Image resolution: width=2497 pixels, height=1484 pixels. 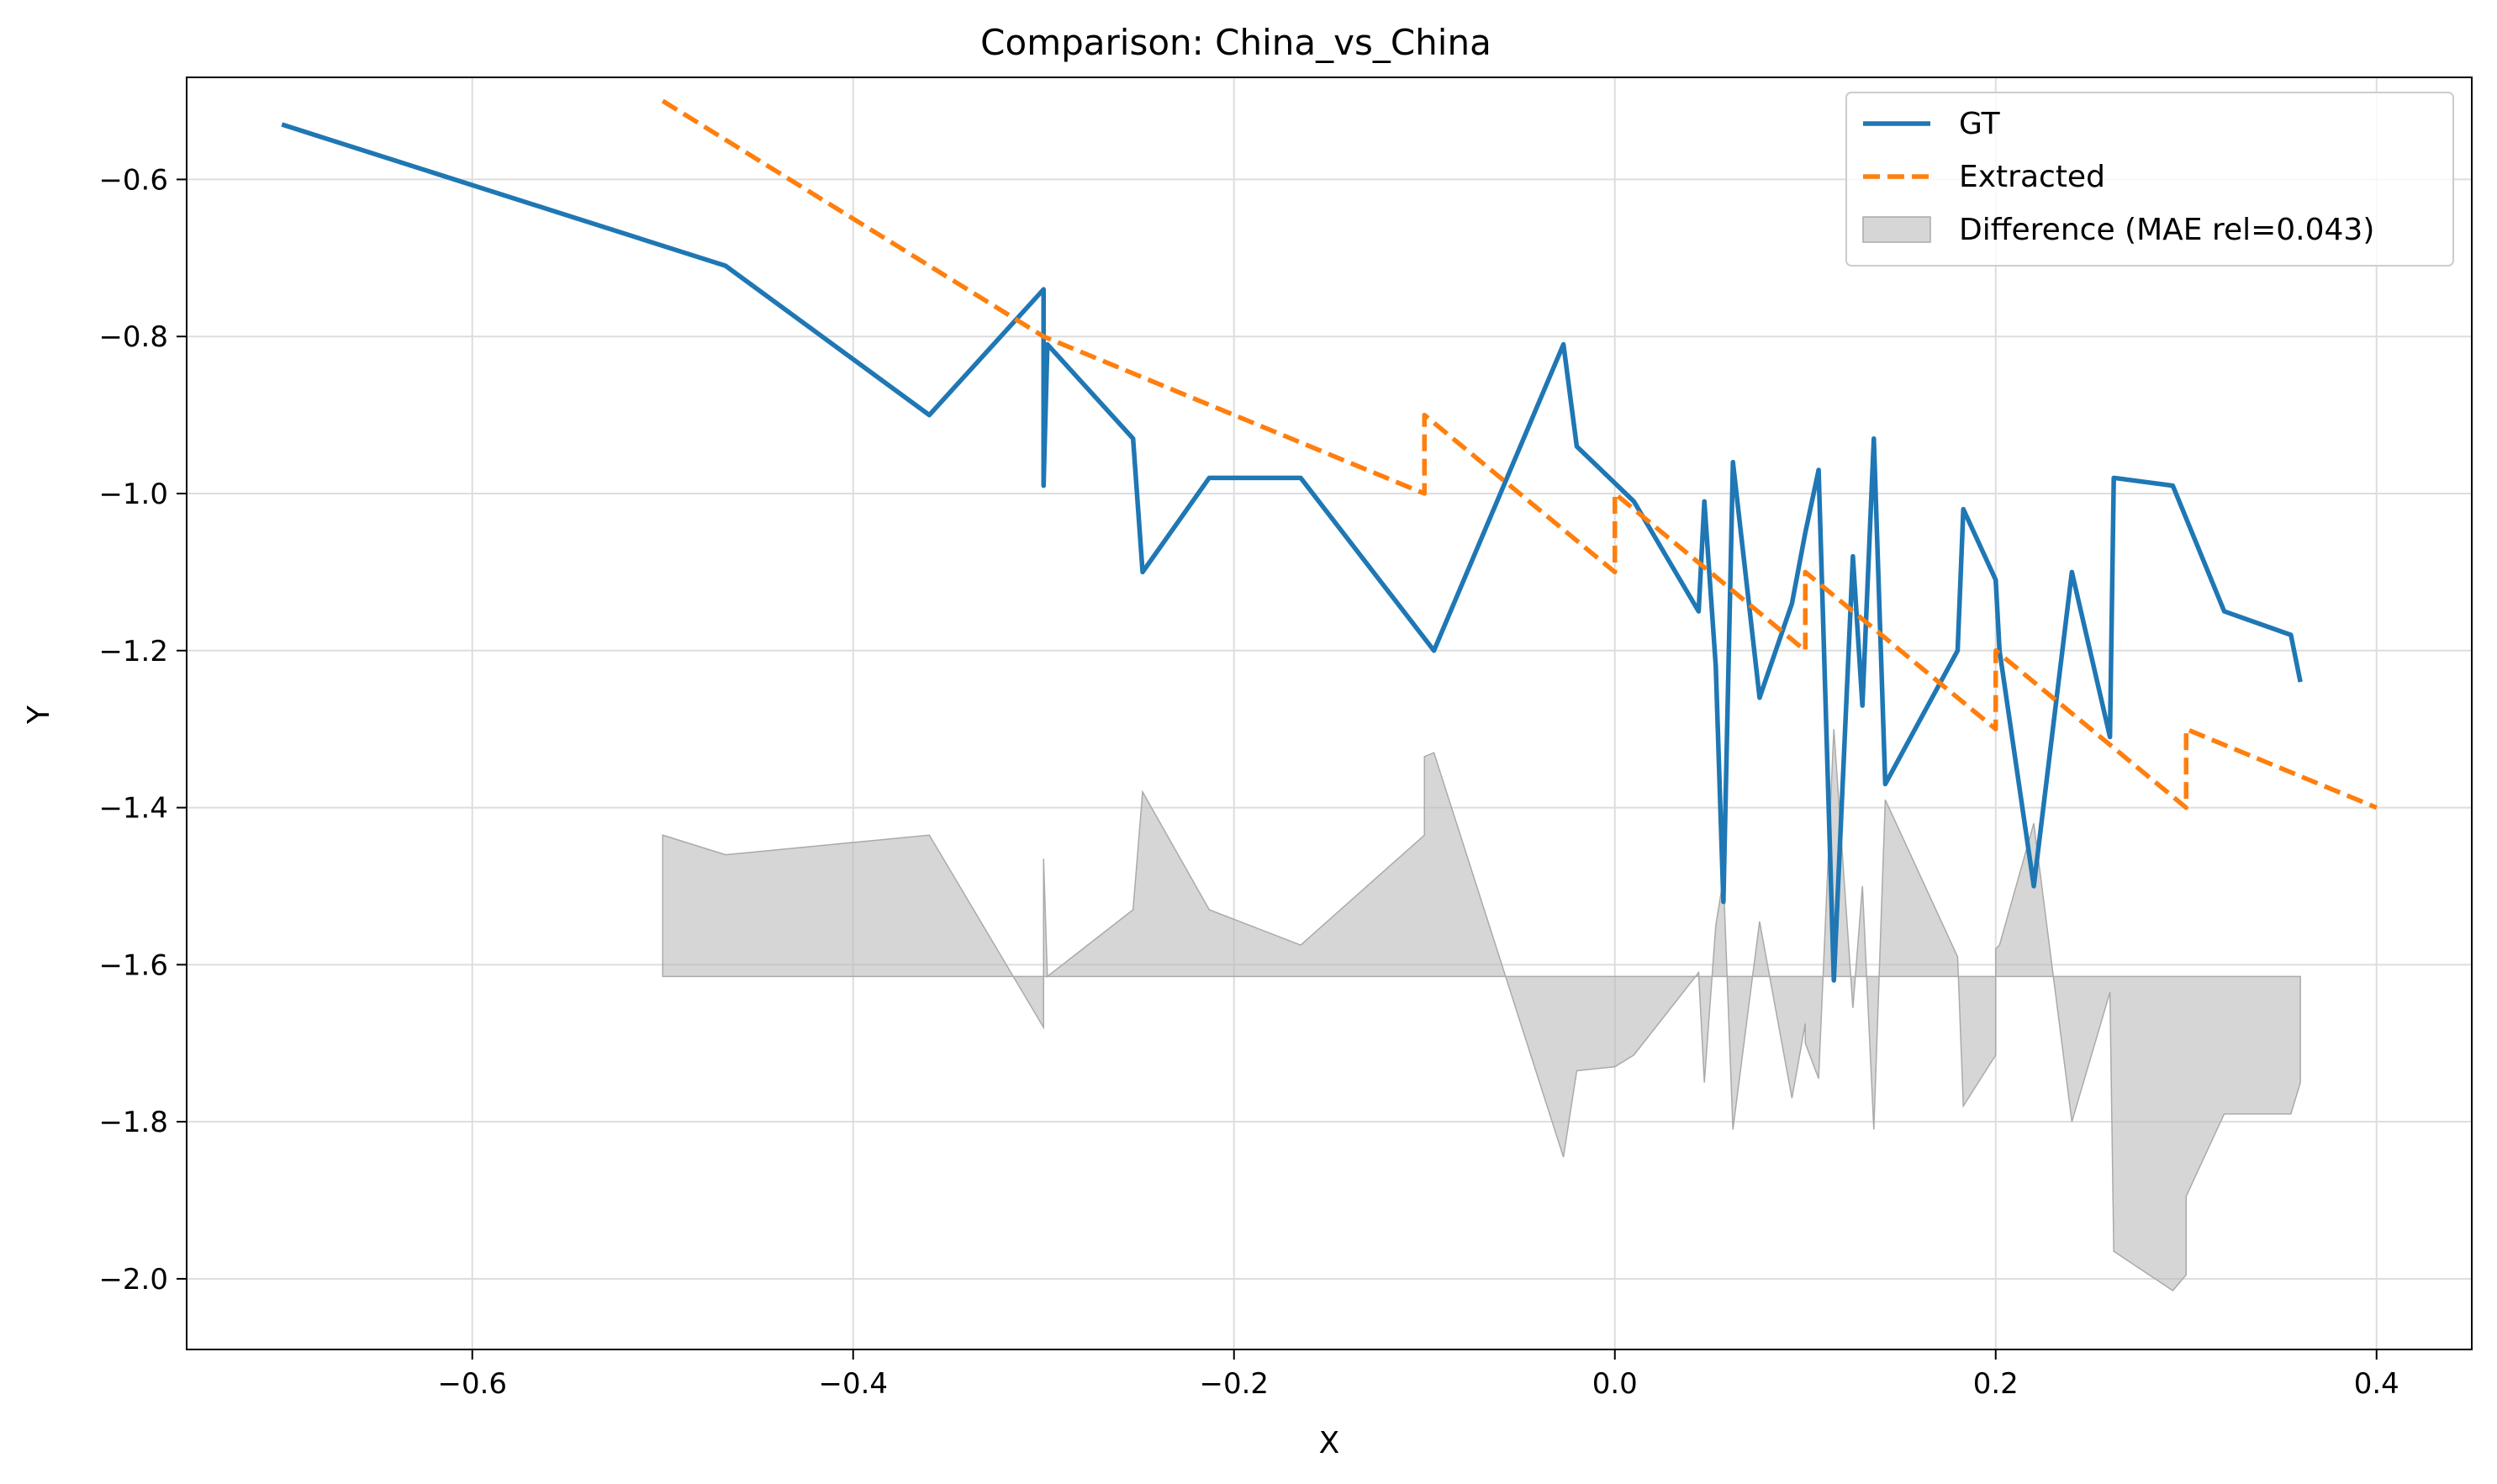 I want to click on legend-label-extracted: Extracted, so click(x=2032, y=177).